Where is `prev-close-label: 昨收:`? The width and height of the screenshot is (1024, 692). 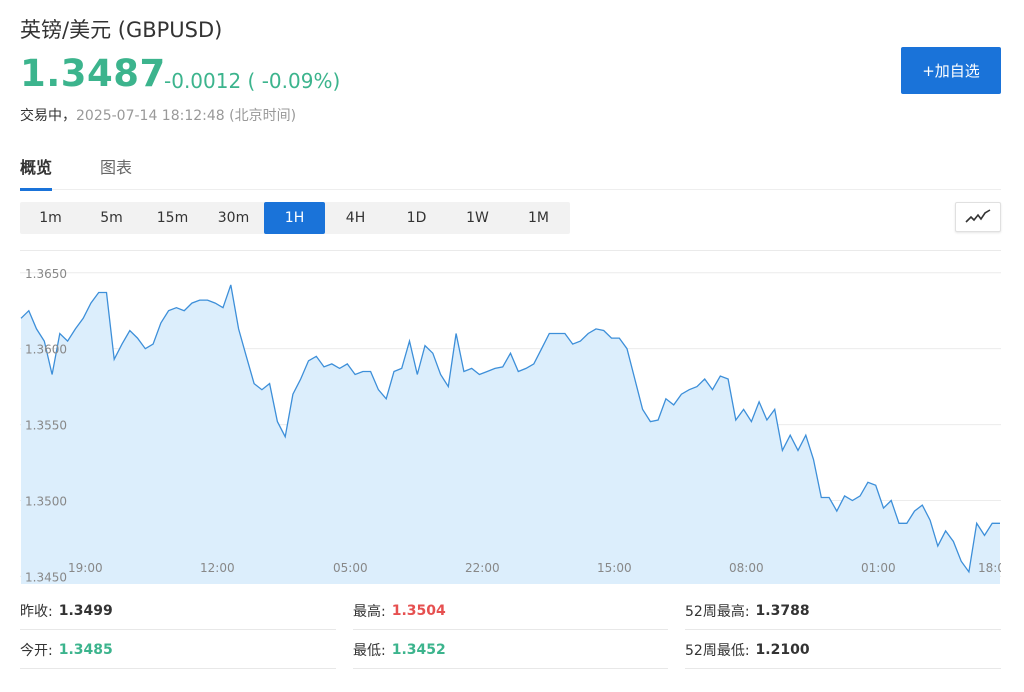 prev-close-label: 昨收: is located at coordinates (36, 611).